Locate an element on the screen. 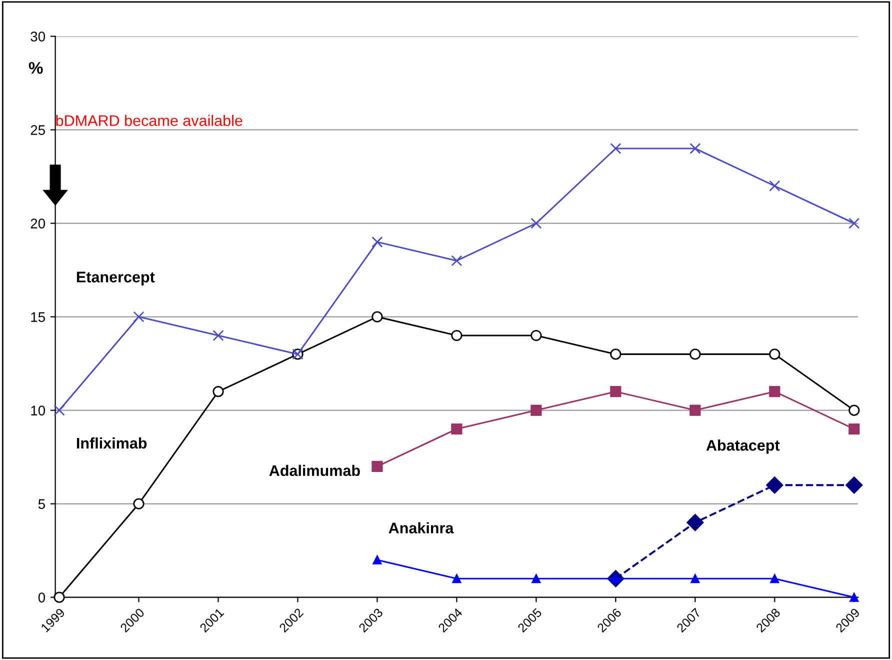 Image resolution: width=892 pixels, height=660 pixels. y-tick-label: 15 is located at coordinates (38, 317).